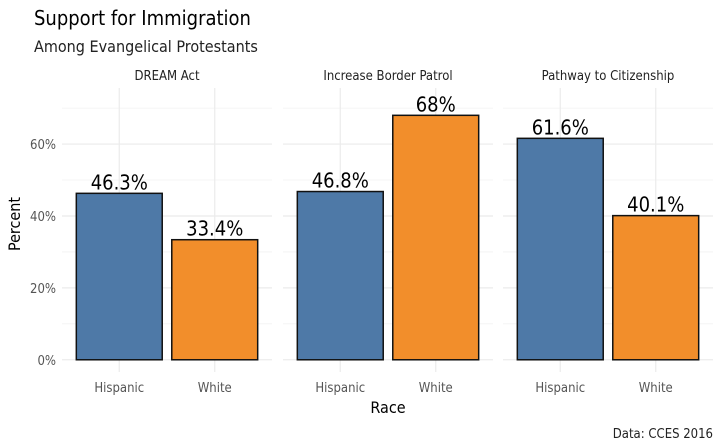 The height and width of the screenshot is (446, 723). I want to click on caption: Data: CCES 2016, so click(663, 434).